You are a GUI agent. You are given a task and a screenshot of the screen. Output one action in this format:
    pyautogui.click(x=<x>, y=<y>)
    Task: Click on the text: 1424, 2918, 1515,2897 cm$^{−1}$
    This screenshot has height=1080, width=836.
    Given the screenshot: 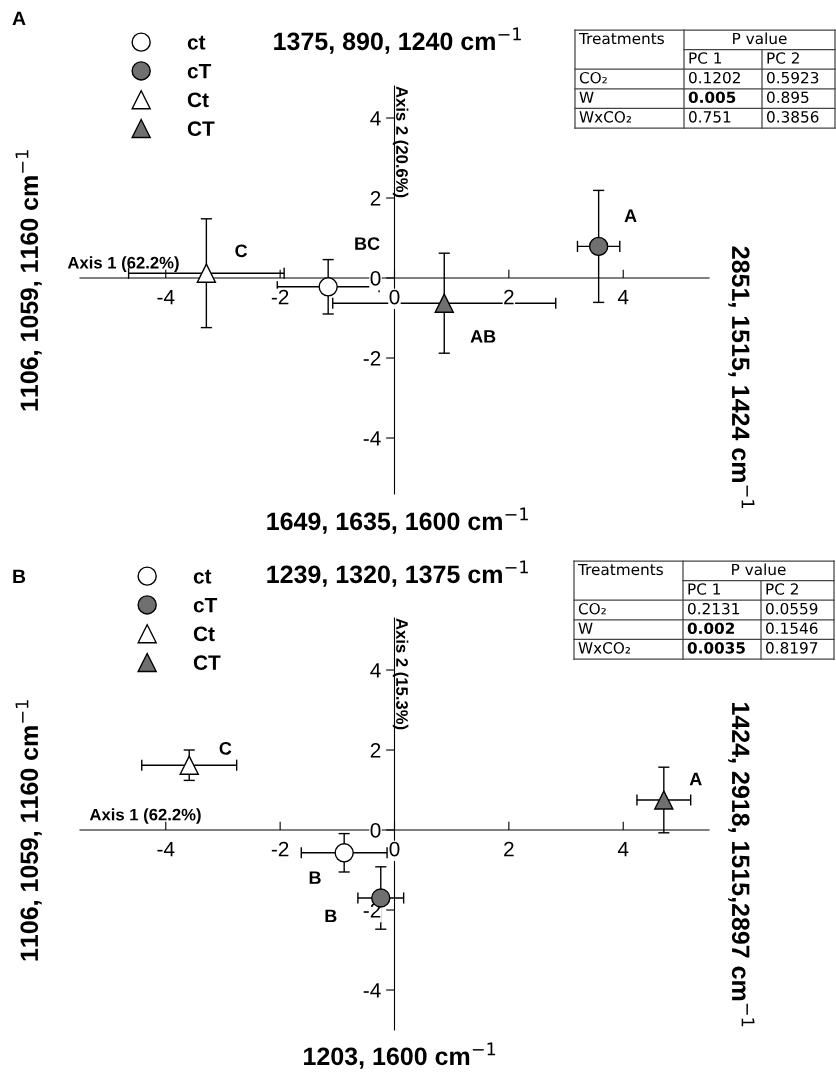 What is the action you would take?
    pyautogui.click(x=741, y=865)
    